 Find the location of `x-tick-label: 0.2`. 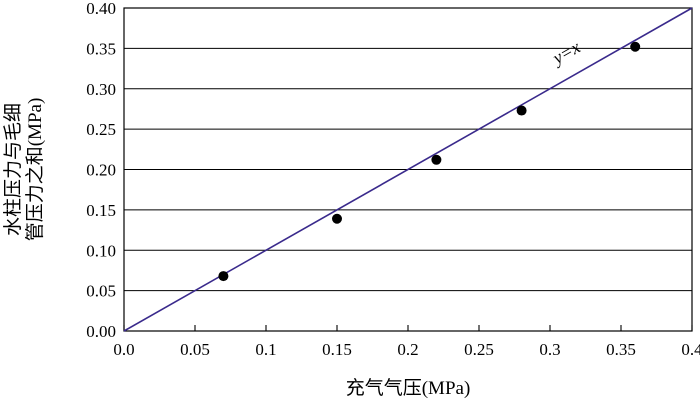

x-tick-label: 0.2 is located at coordinates (407, 349).